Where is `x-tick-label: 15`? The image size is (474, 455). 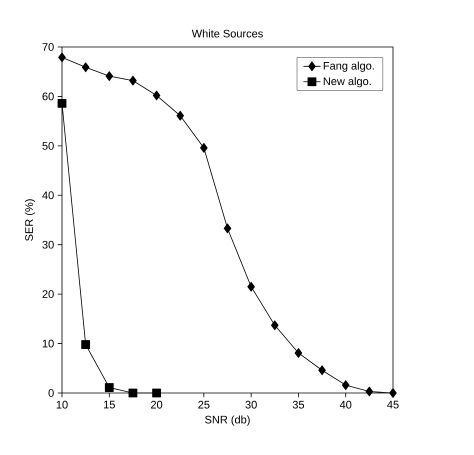
x-tick-label: 15 is located at coordinates (109, 404).